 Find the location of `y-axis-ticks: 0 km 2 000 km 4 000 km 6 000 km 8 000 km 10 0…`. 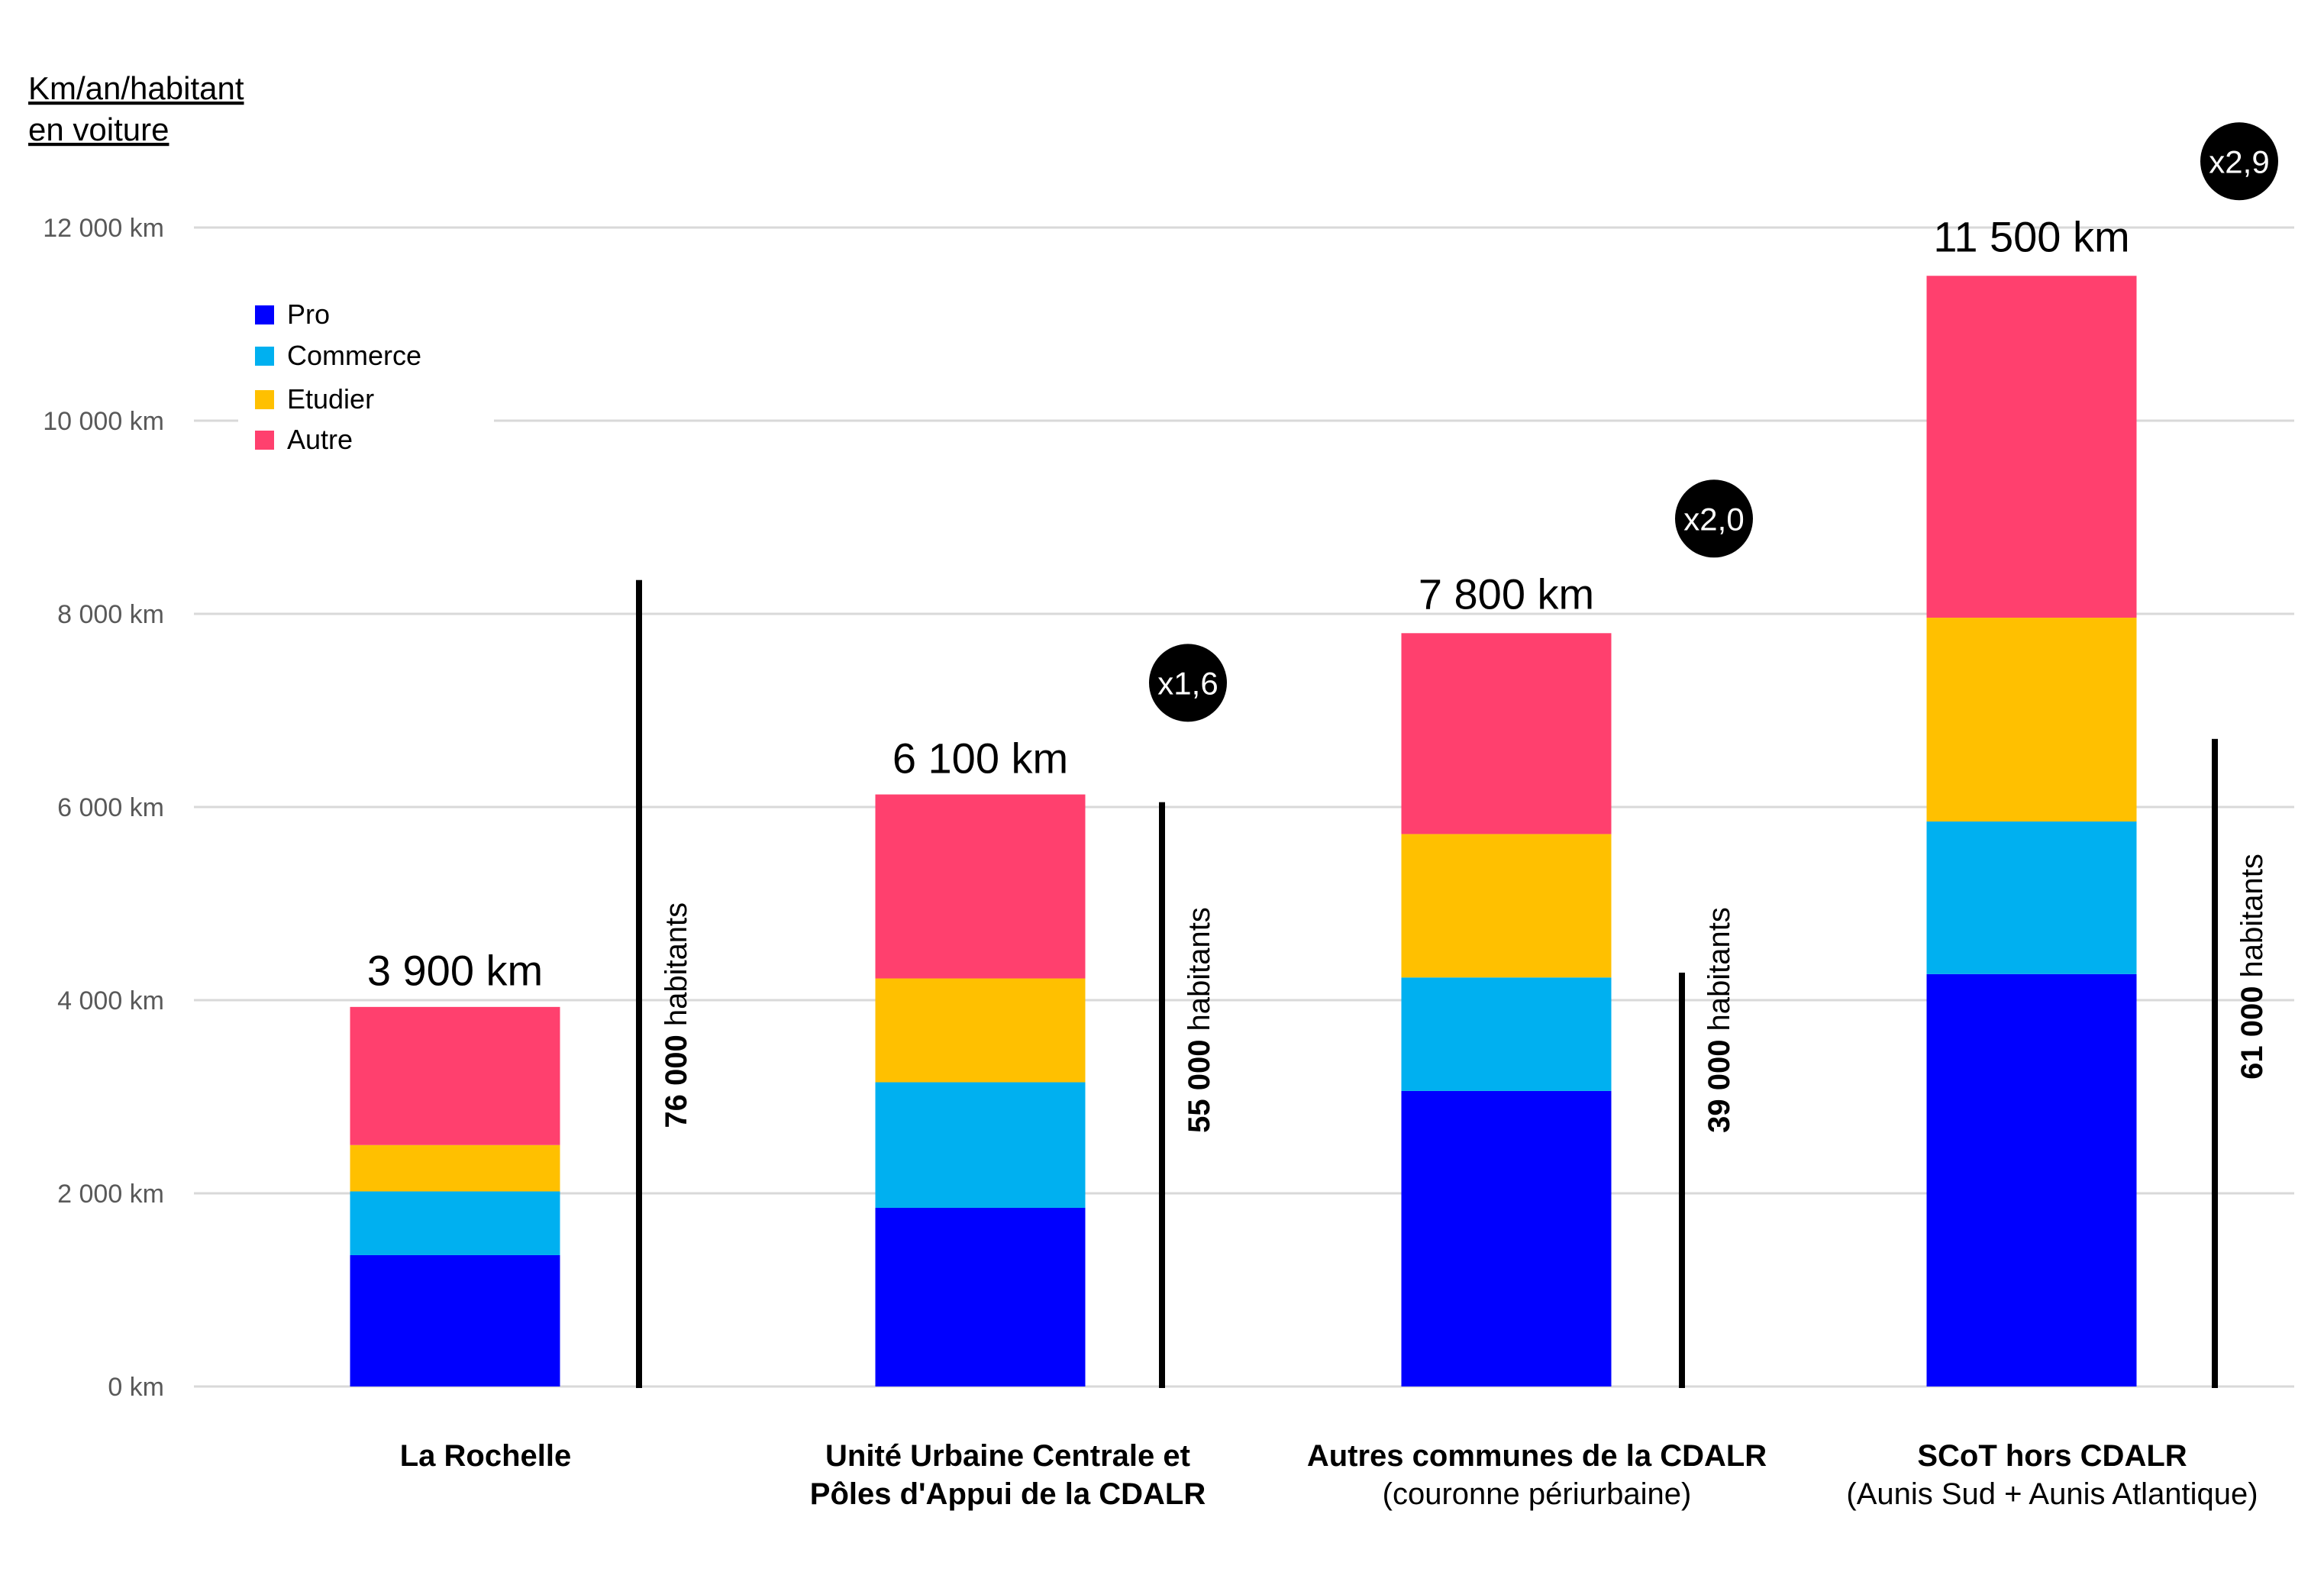

y-axis-ticks: 0 km 2 000 km 4 000 km 6 000 km 8 000 km 10 0… is located at coordinates (103, 808).